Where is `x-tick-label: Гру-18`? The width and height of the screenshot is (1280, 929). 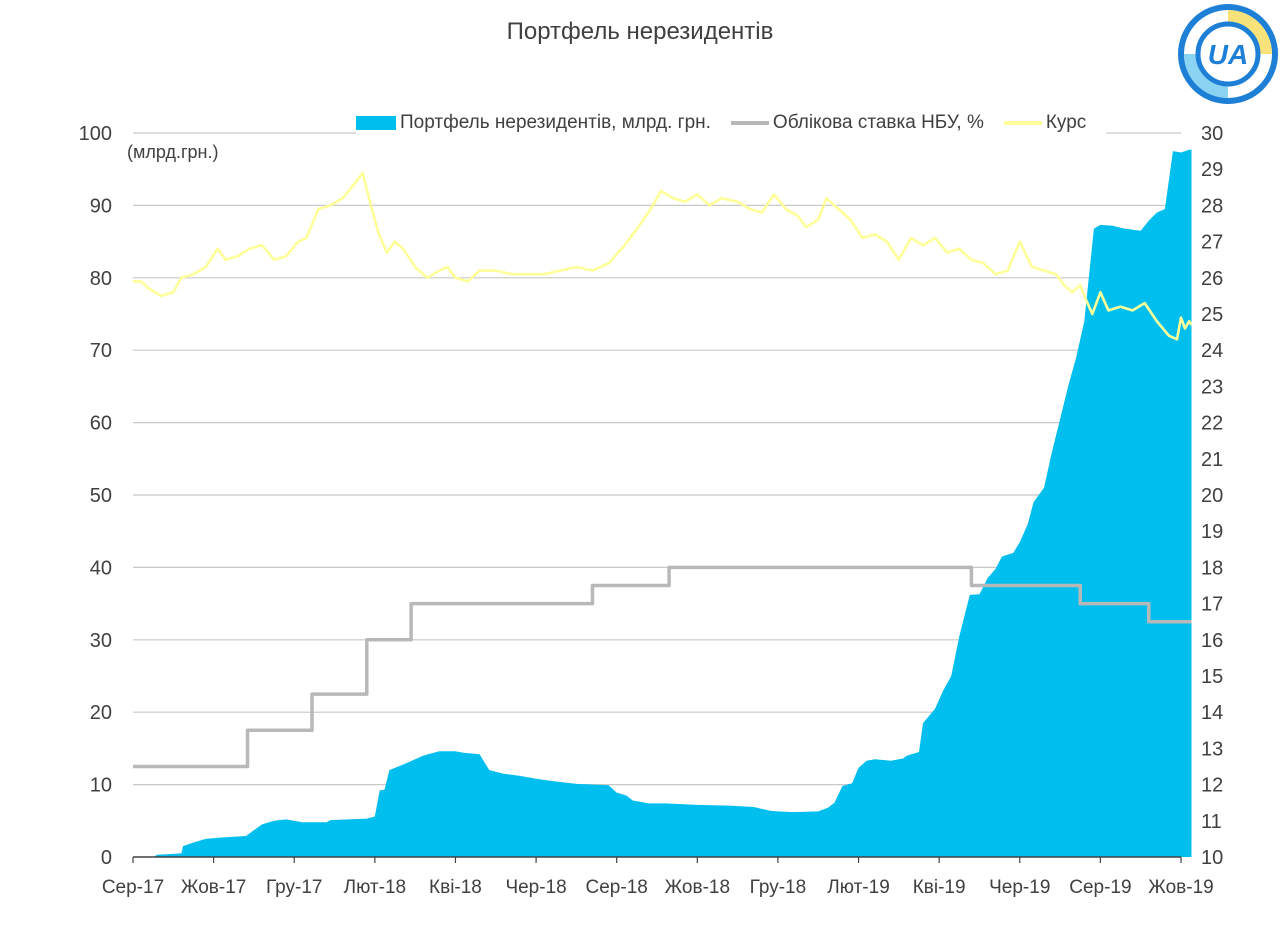 x-tick-label: Гру-18 is located at coordinates (778, 887).